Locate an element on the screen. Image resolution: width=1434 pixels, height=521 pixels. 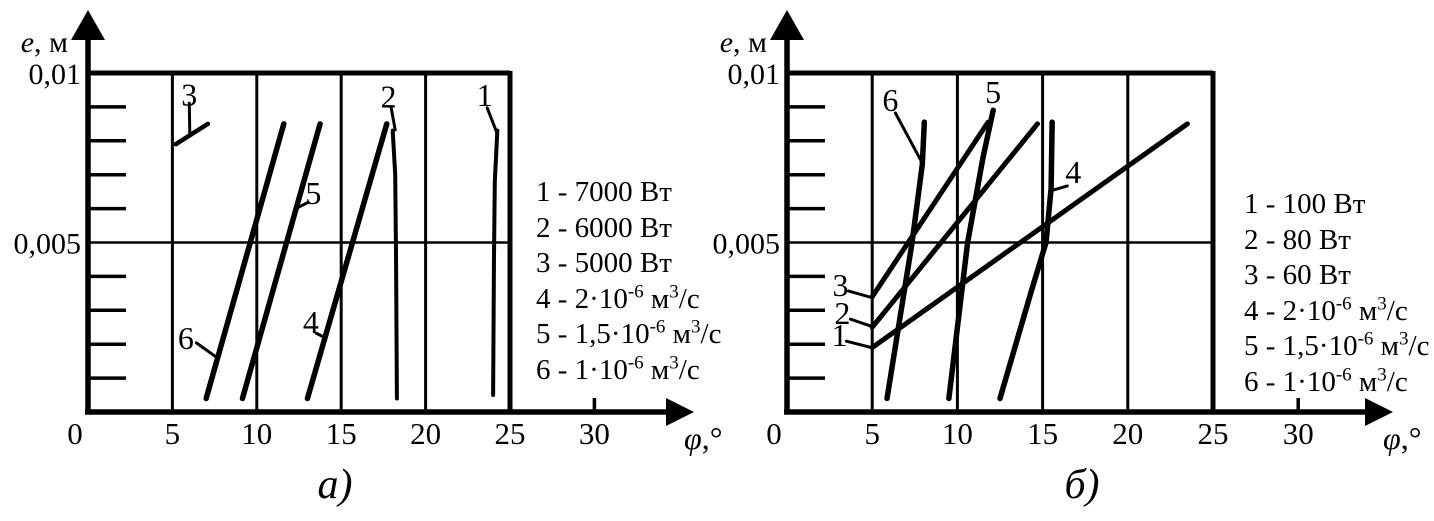
y-tick-label-0,01: 0,01 is located at coordinates (754, 74).